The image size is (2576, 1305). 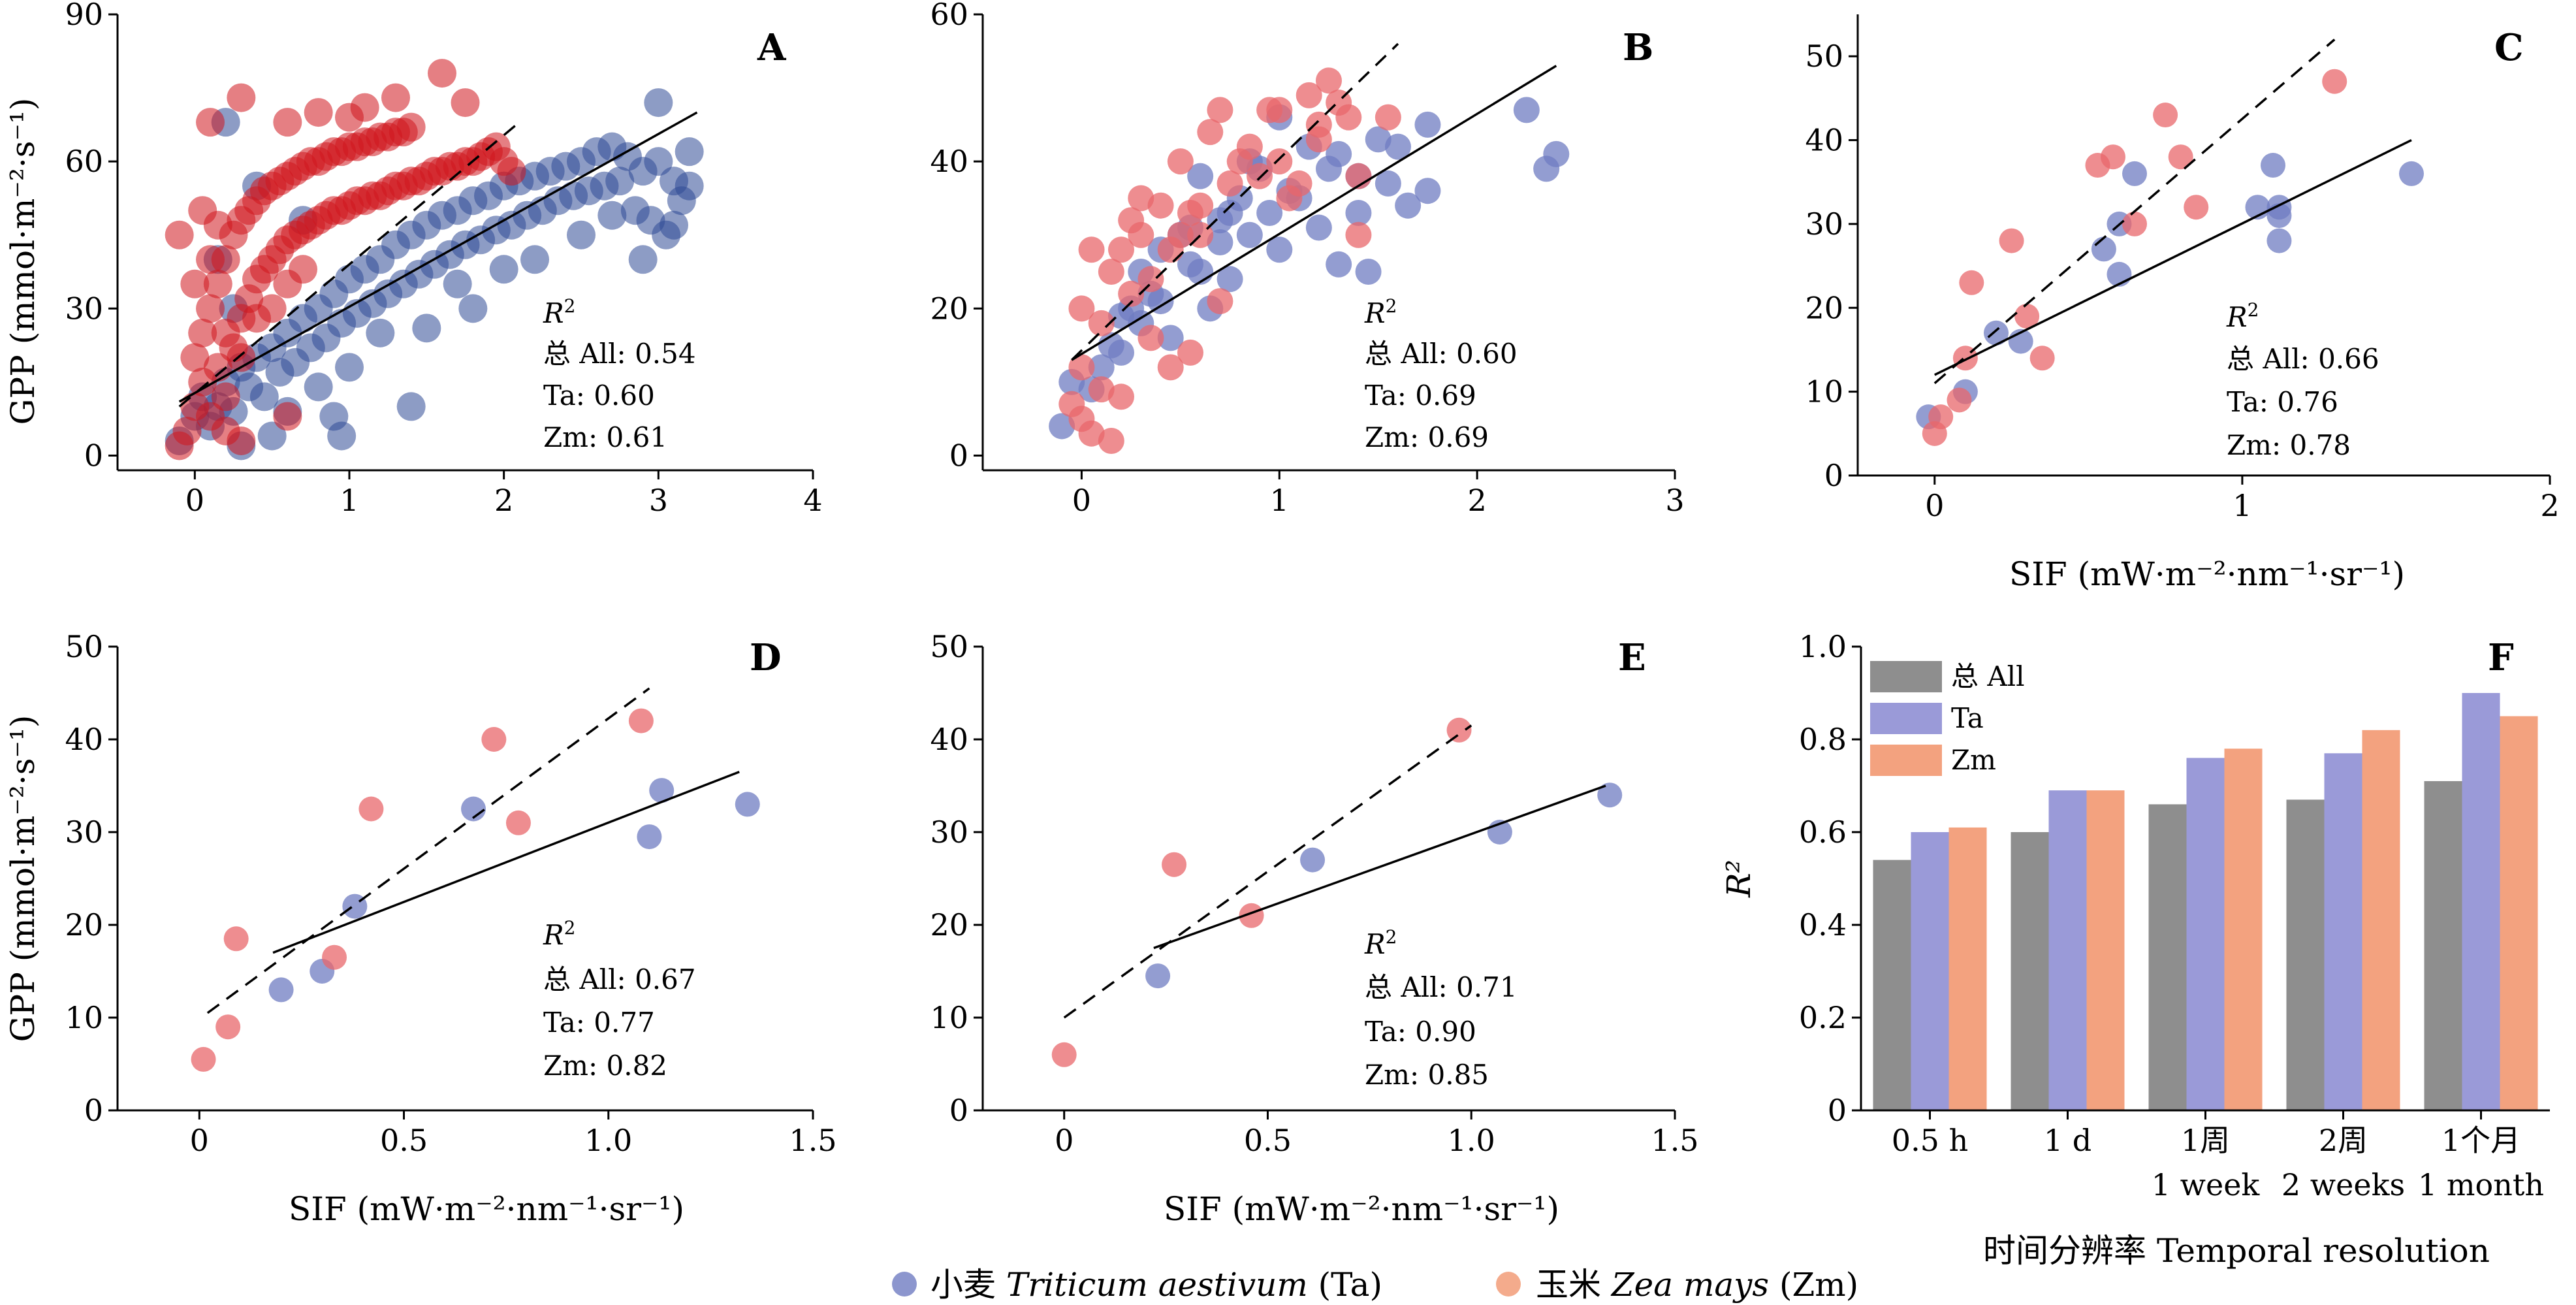 I want to click on panel-e-fit-wheat, so click(x=1380, y=867).